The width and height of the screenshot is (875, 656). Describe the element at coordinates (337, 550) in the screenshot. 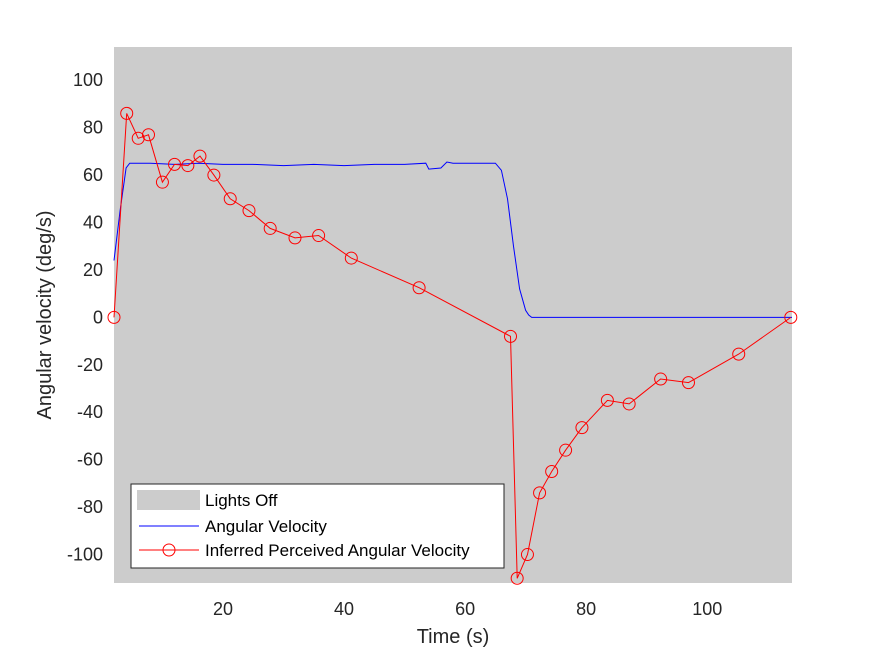

I see `legend-label-inferred-perceived: Inferred Perceived Angular Velocity` at that location.